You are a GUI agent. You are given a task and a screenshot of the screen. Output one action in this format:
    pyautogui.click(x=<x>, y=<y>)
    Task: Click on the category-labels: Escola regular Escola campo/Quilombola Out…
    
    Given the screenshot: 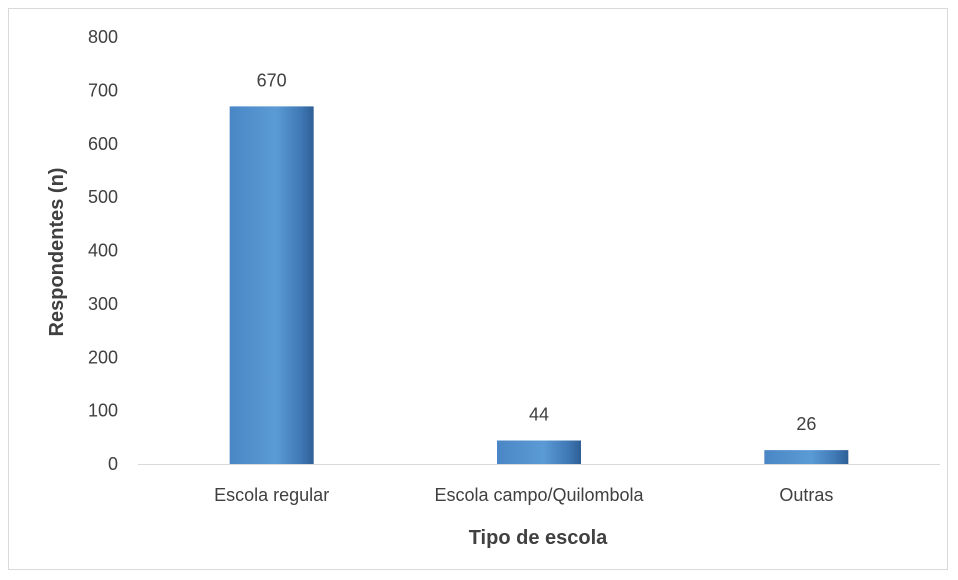 What is the action you would take?
    pyautogui.click(x=523, y=495)
    